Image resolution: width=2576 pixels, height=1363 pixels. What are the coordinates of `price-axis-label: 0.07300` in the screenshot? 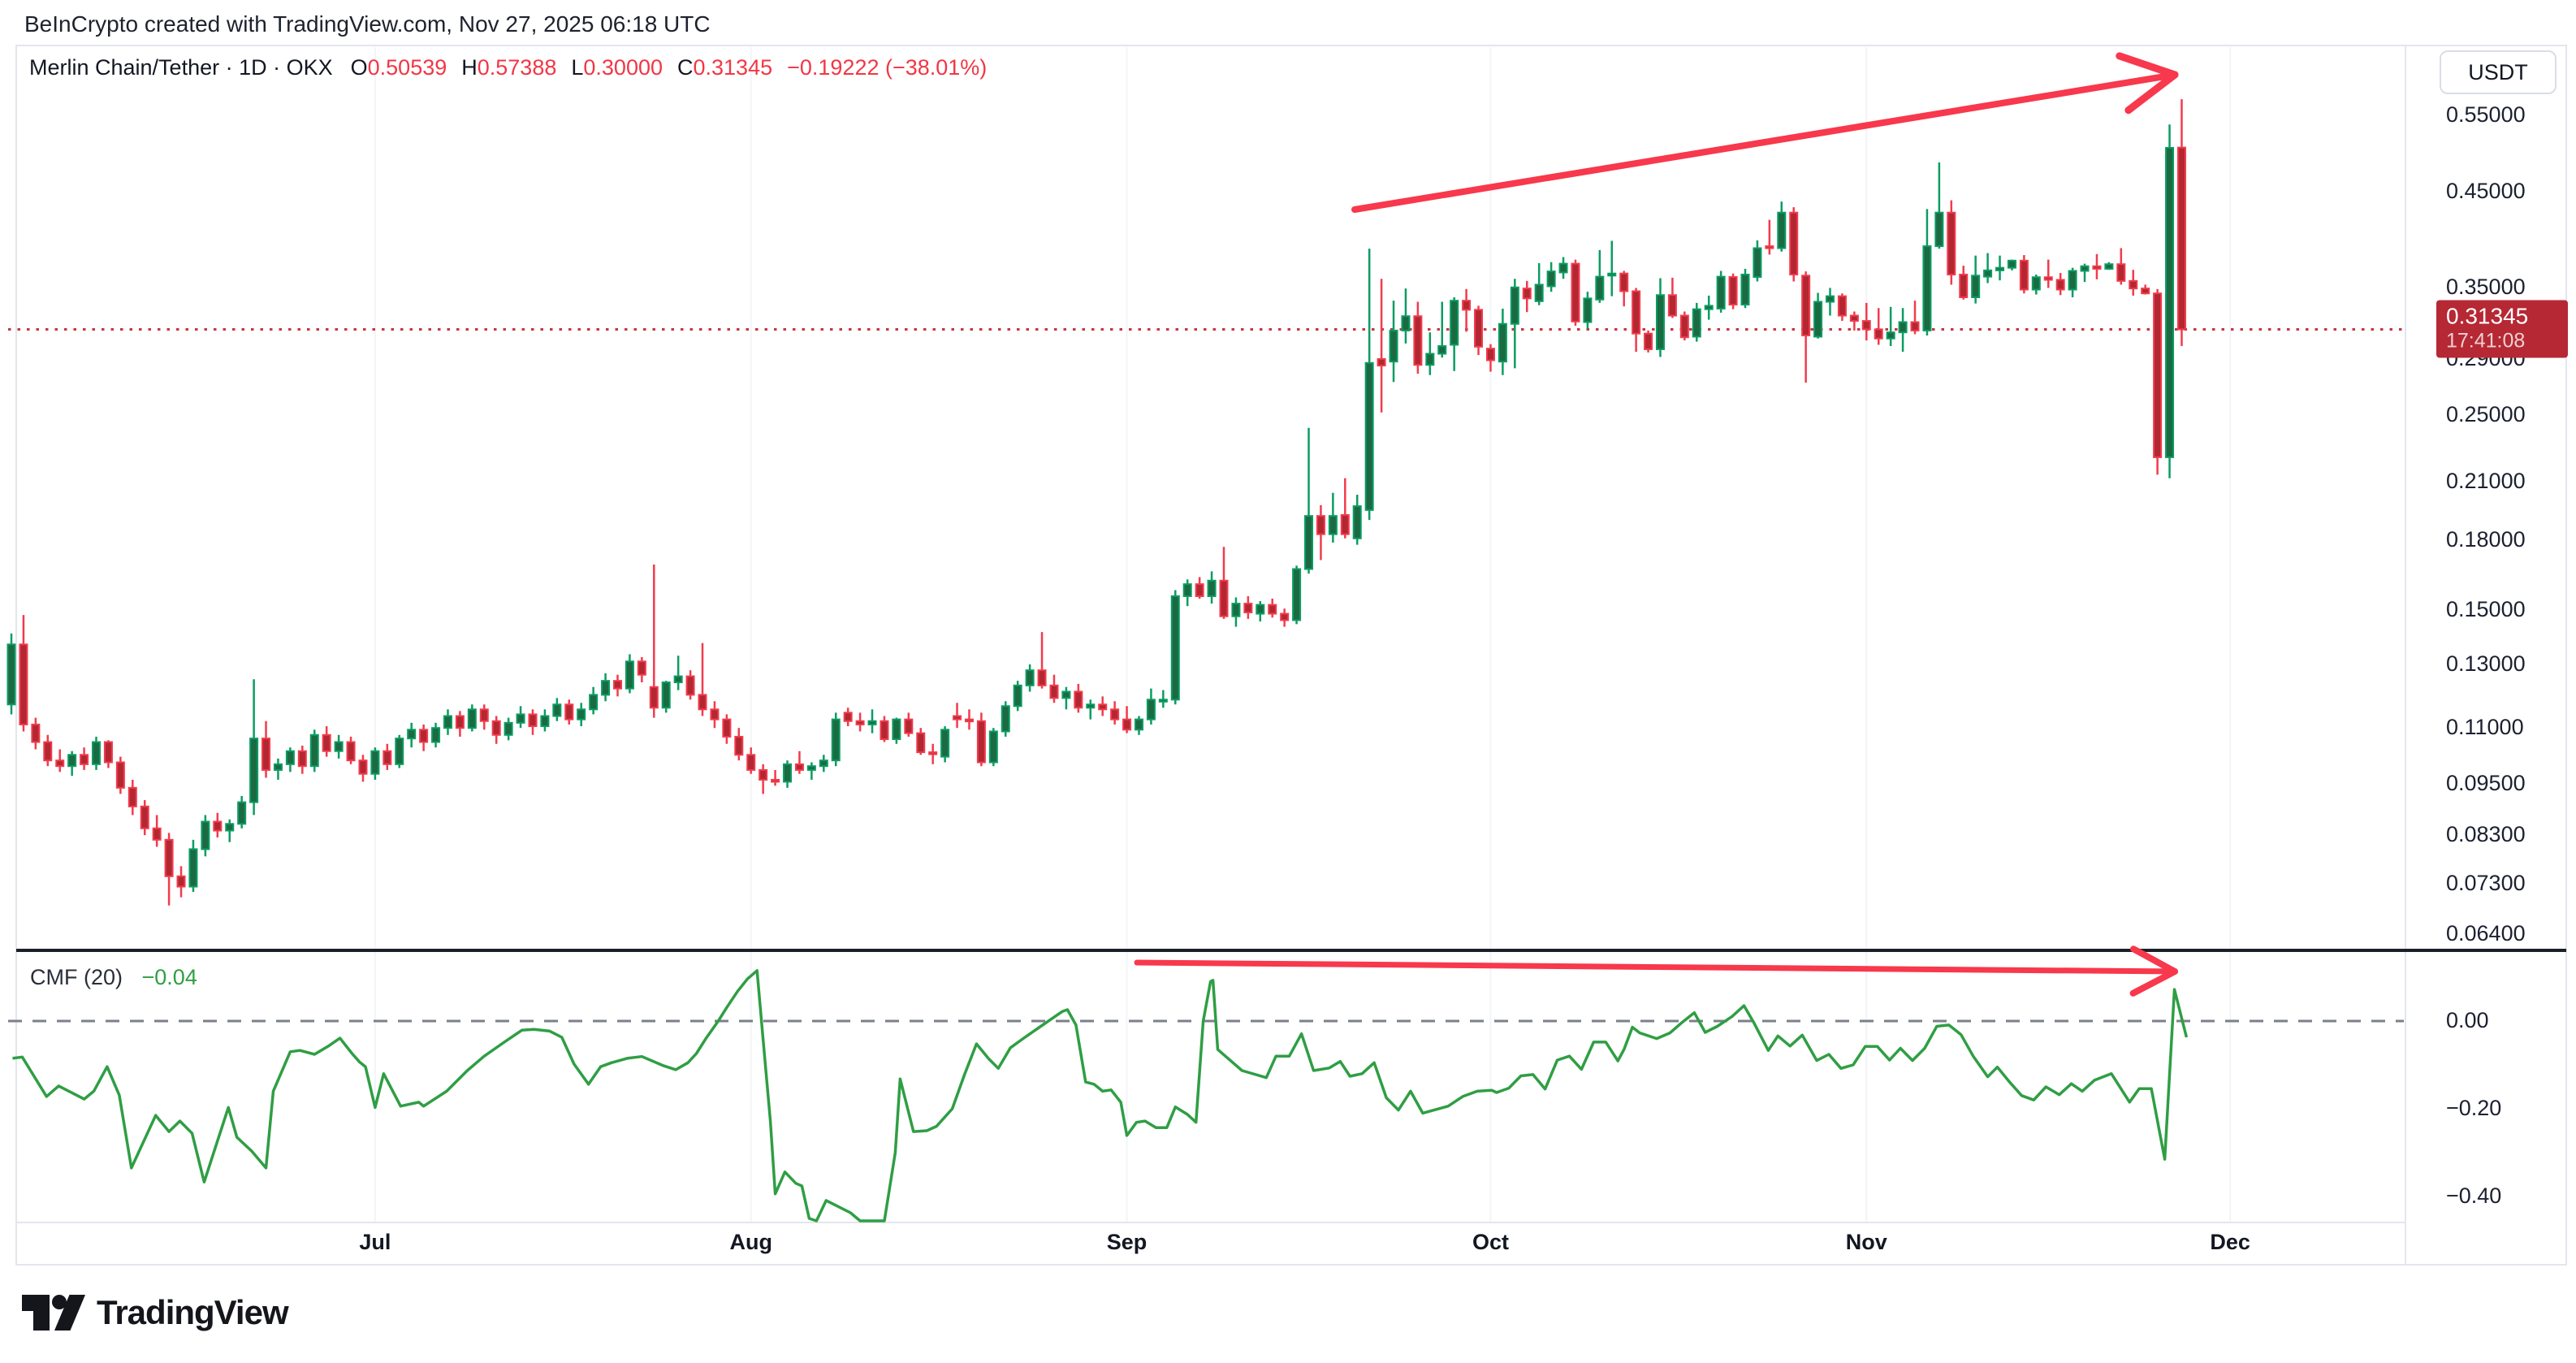 It's located at (2486, 883).